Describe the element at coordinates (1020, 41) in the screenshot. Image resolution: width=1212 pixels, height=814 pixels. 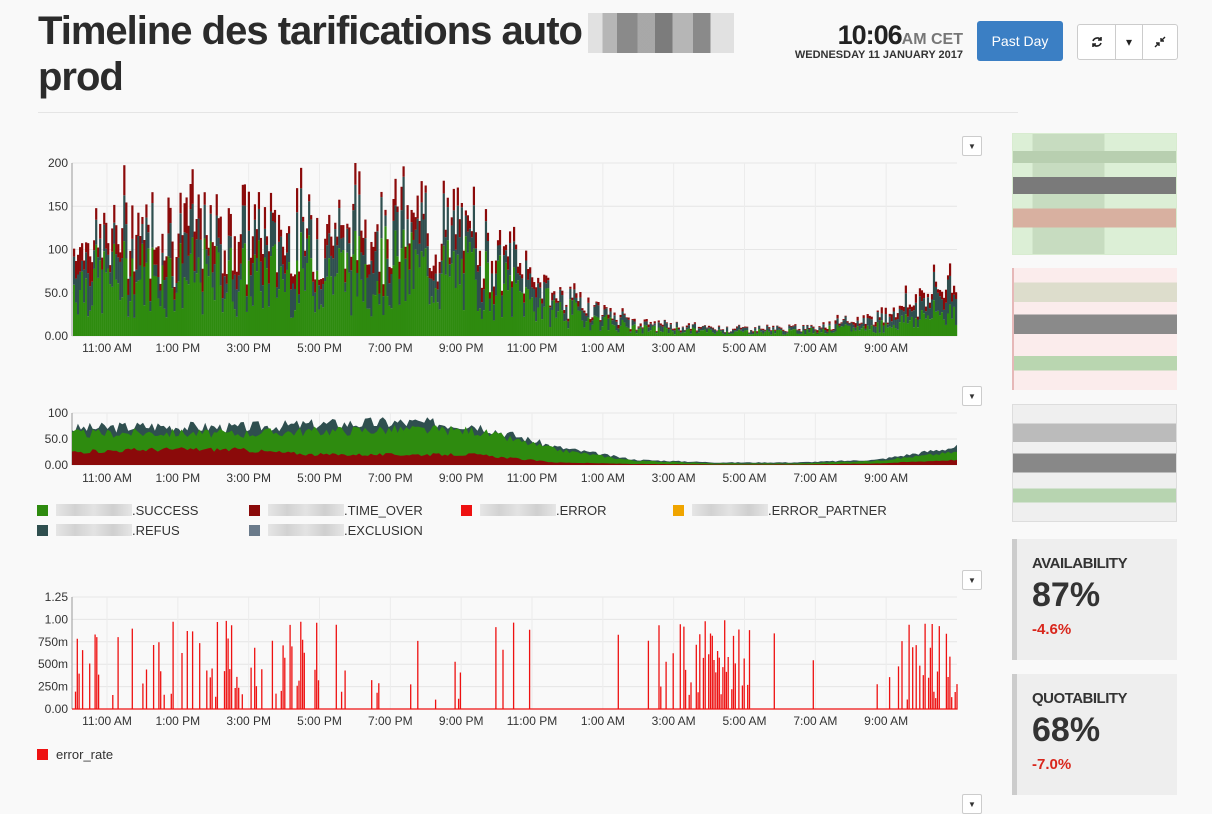
I see `past-day-button: Past Day` at that location.